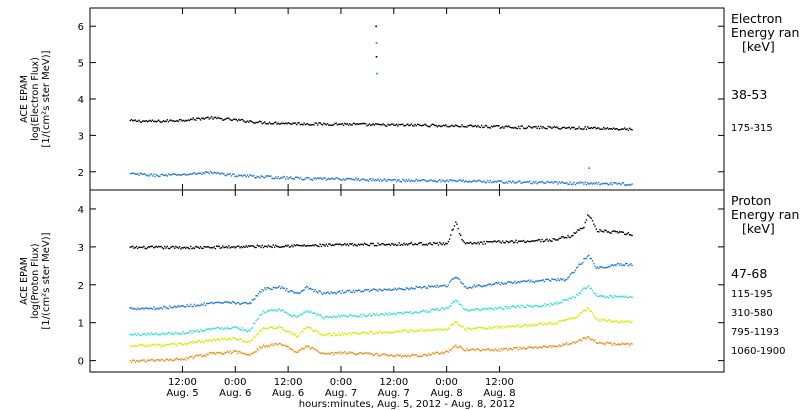 This screenshot has width=800, height=410. What do you see at coordinates (81, 286) in the screenshot?
I see `y-tick-label: 2` at bounding box center [81, 286].